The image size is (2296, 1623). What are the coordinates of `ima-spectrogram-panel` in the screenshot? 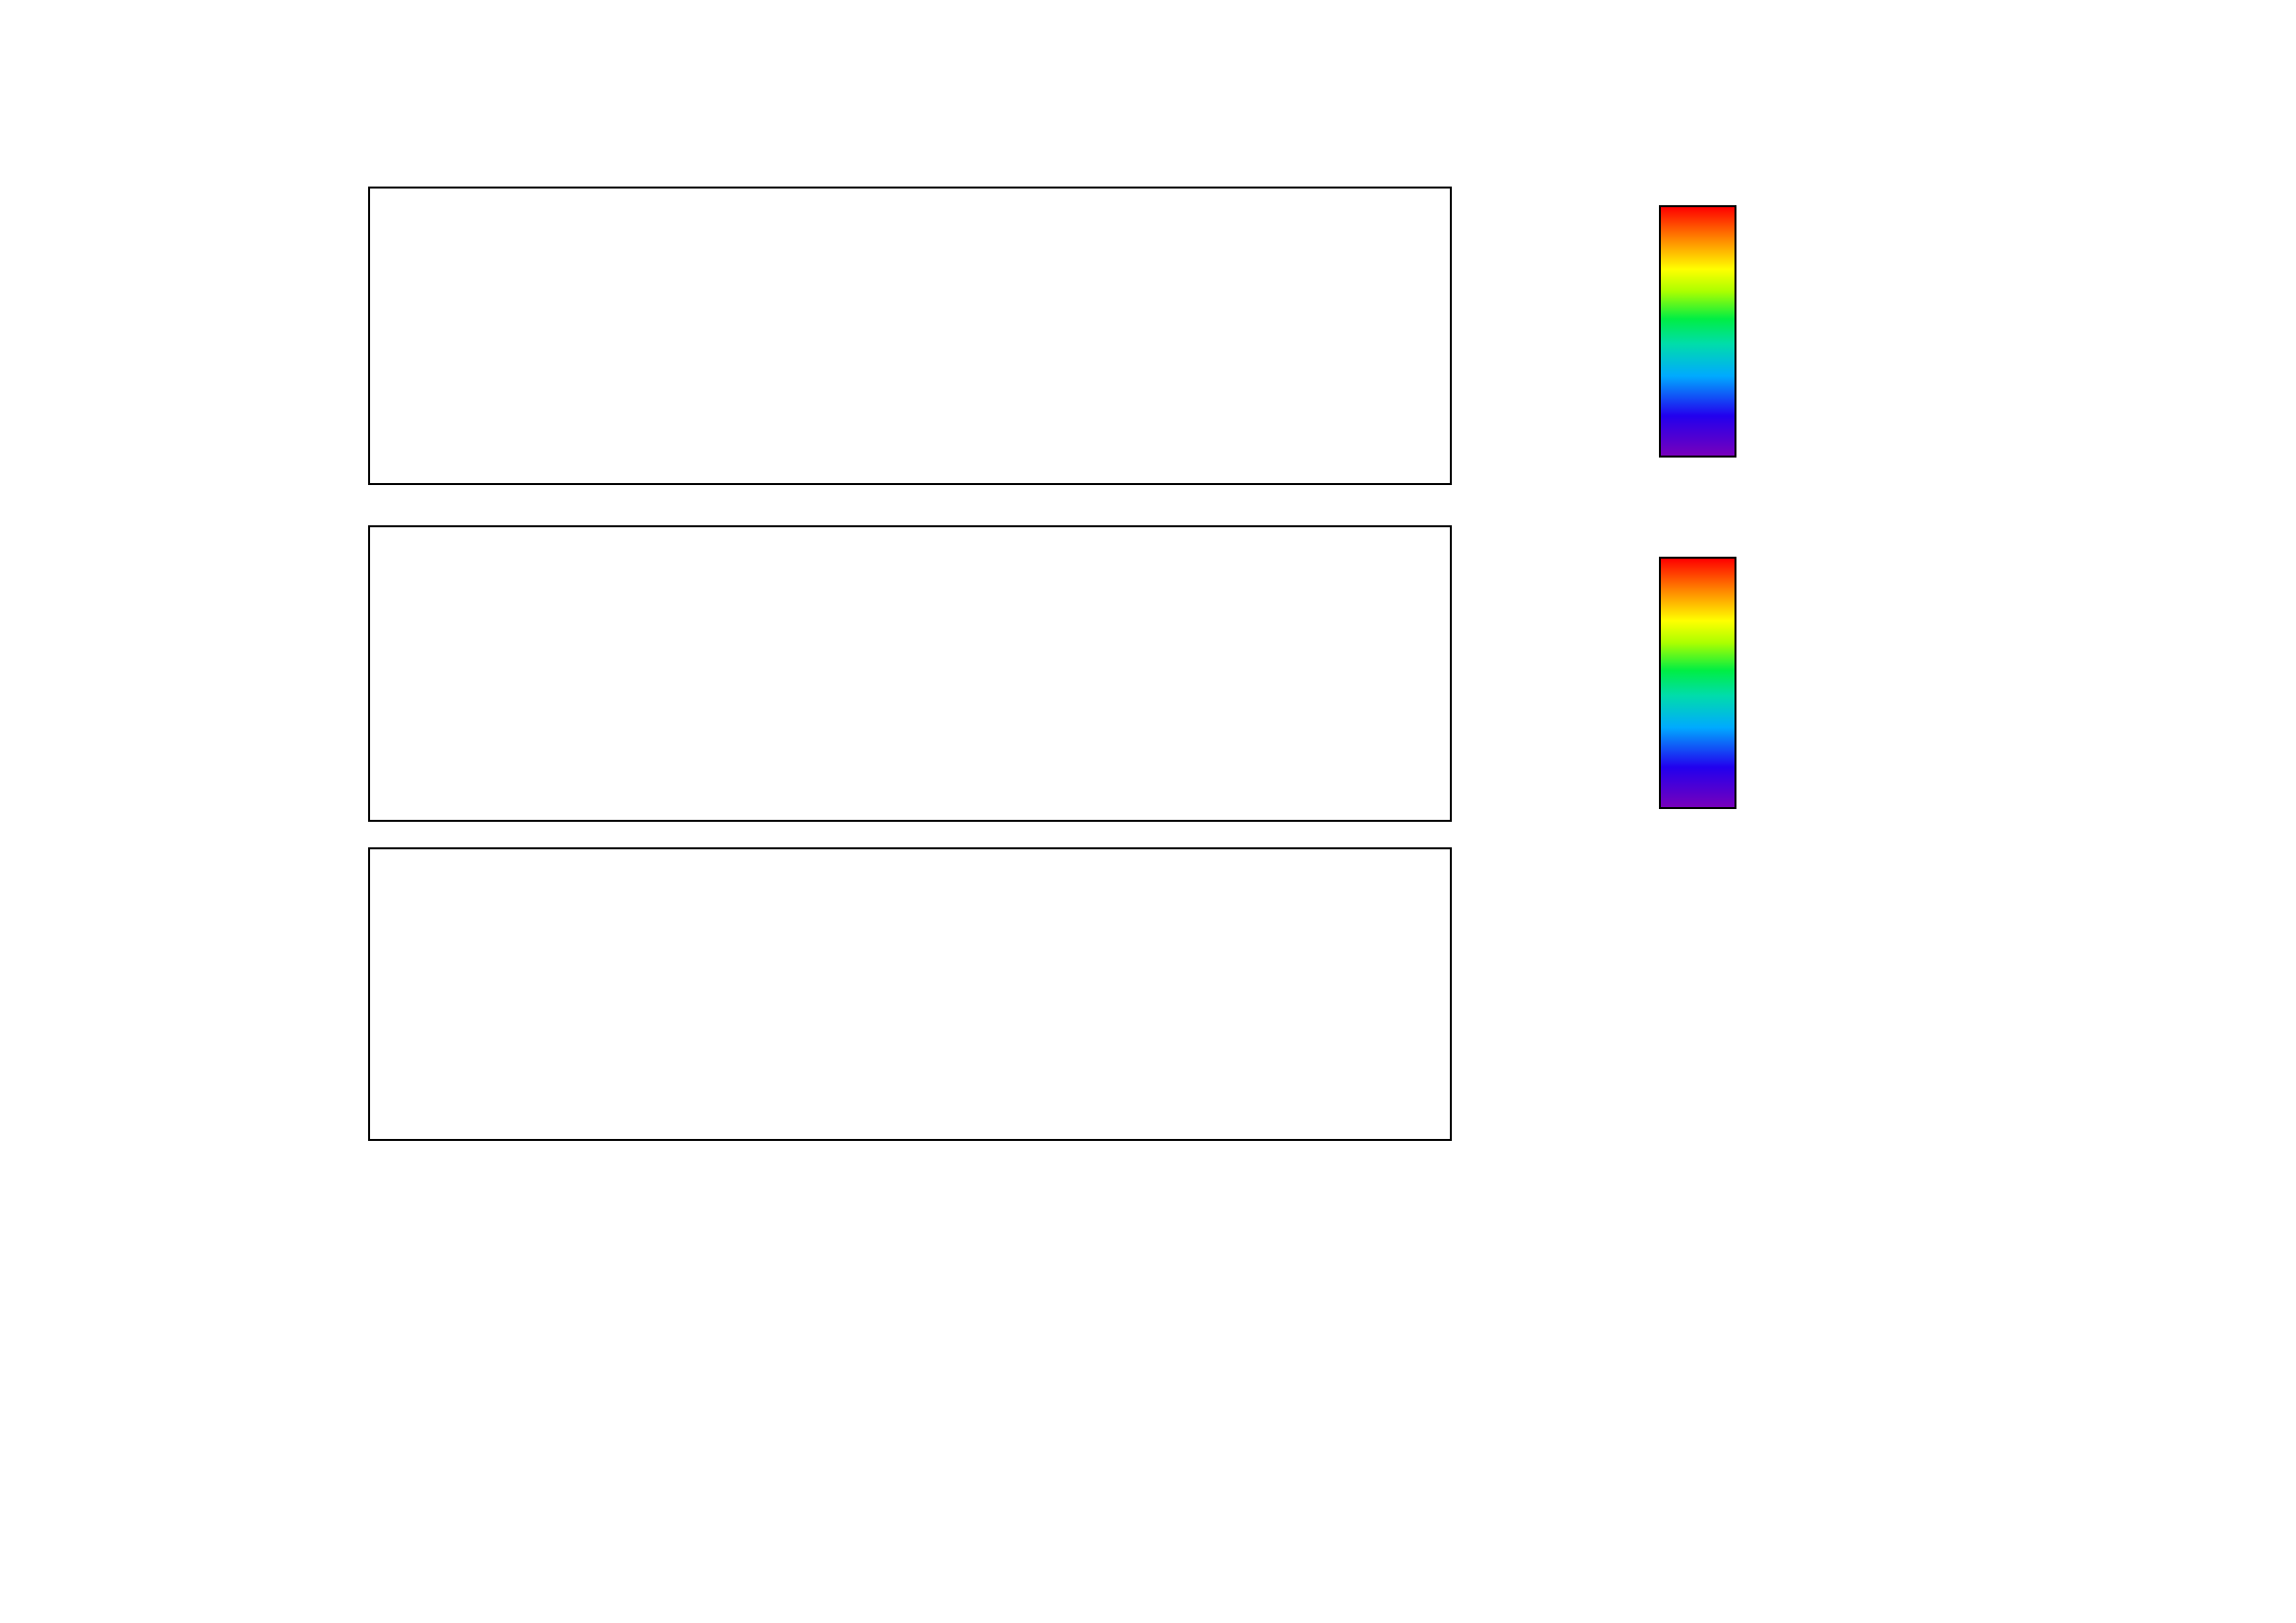 It's located at (910, 673).